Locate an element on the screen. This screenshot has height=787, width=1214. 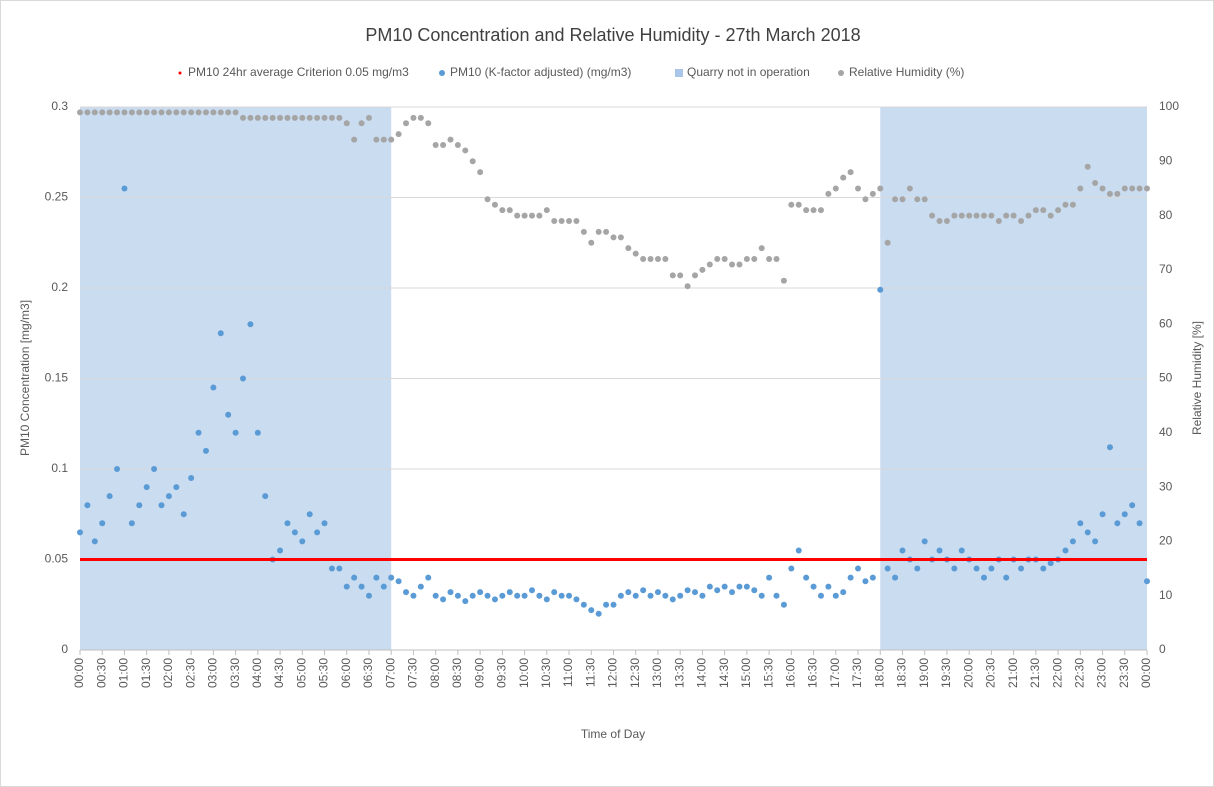
x-tick-label: 01:00 is located at coordinates (124, 673).